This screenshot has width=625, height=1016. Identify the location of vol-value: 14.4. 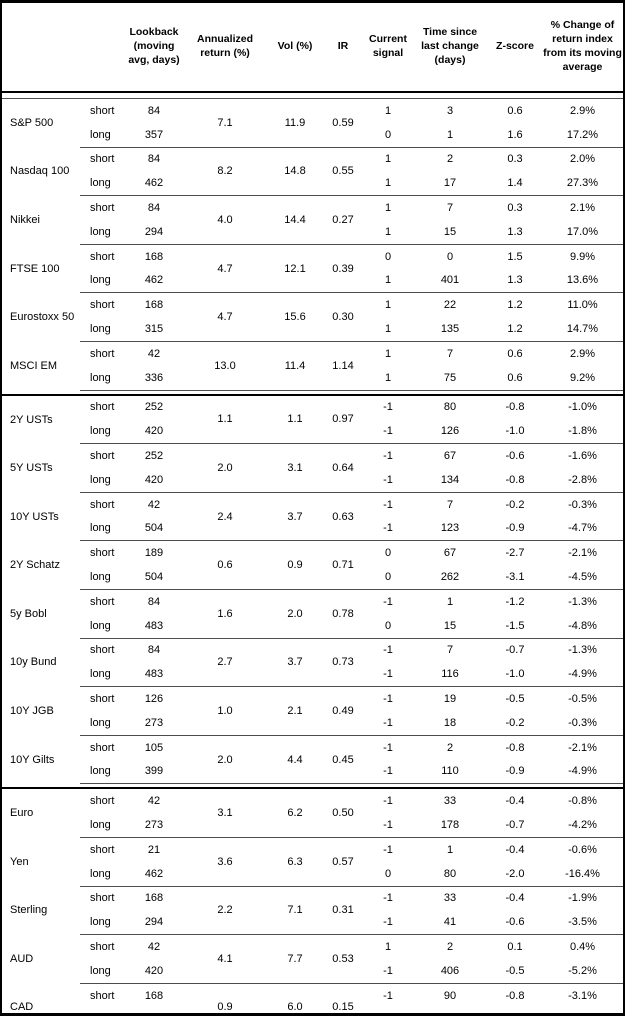
(295, 220).